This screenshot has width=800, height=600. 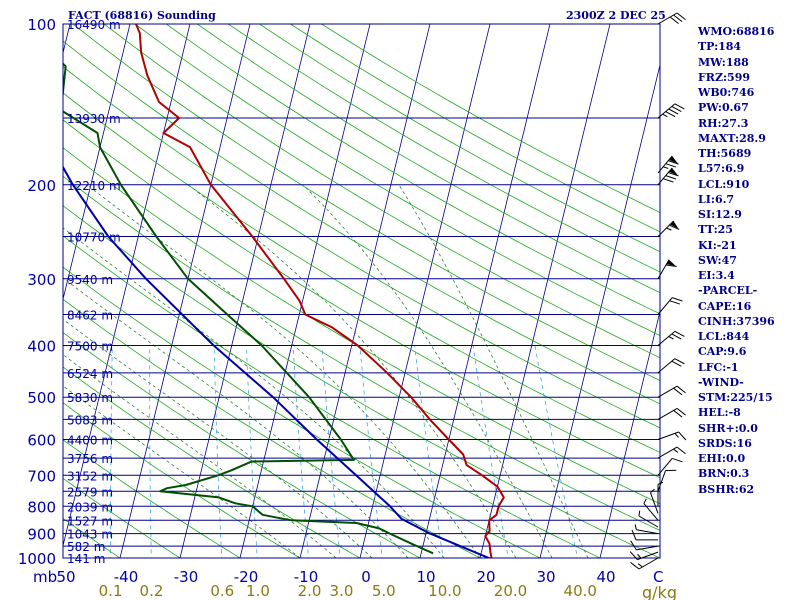 I want to click on height-label: 16490 m, so click(x=94, y=25).